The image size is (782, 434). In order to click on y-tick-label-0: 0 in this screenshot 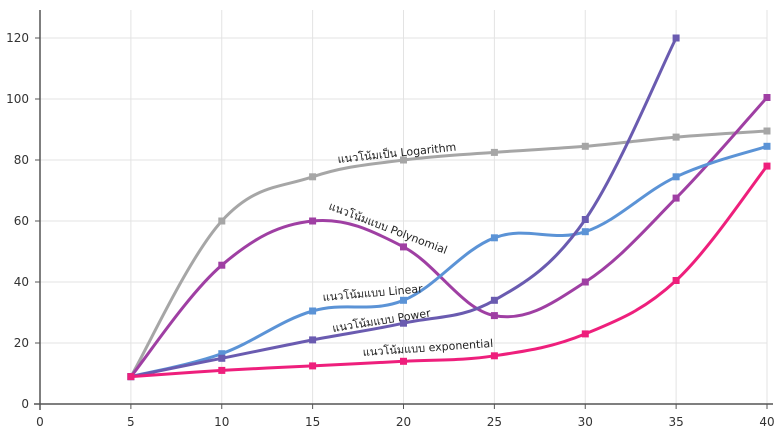, I will do `click(25, 404)`.